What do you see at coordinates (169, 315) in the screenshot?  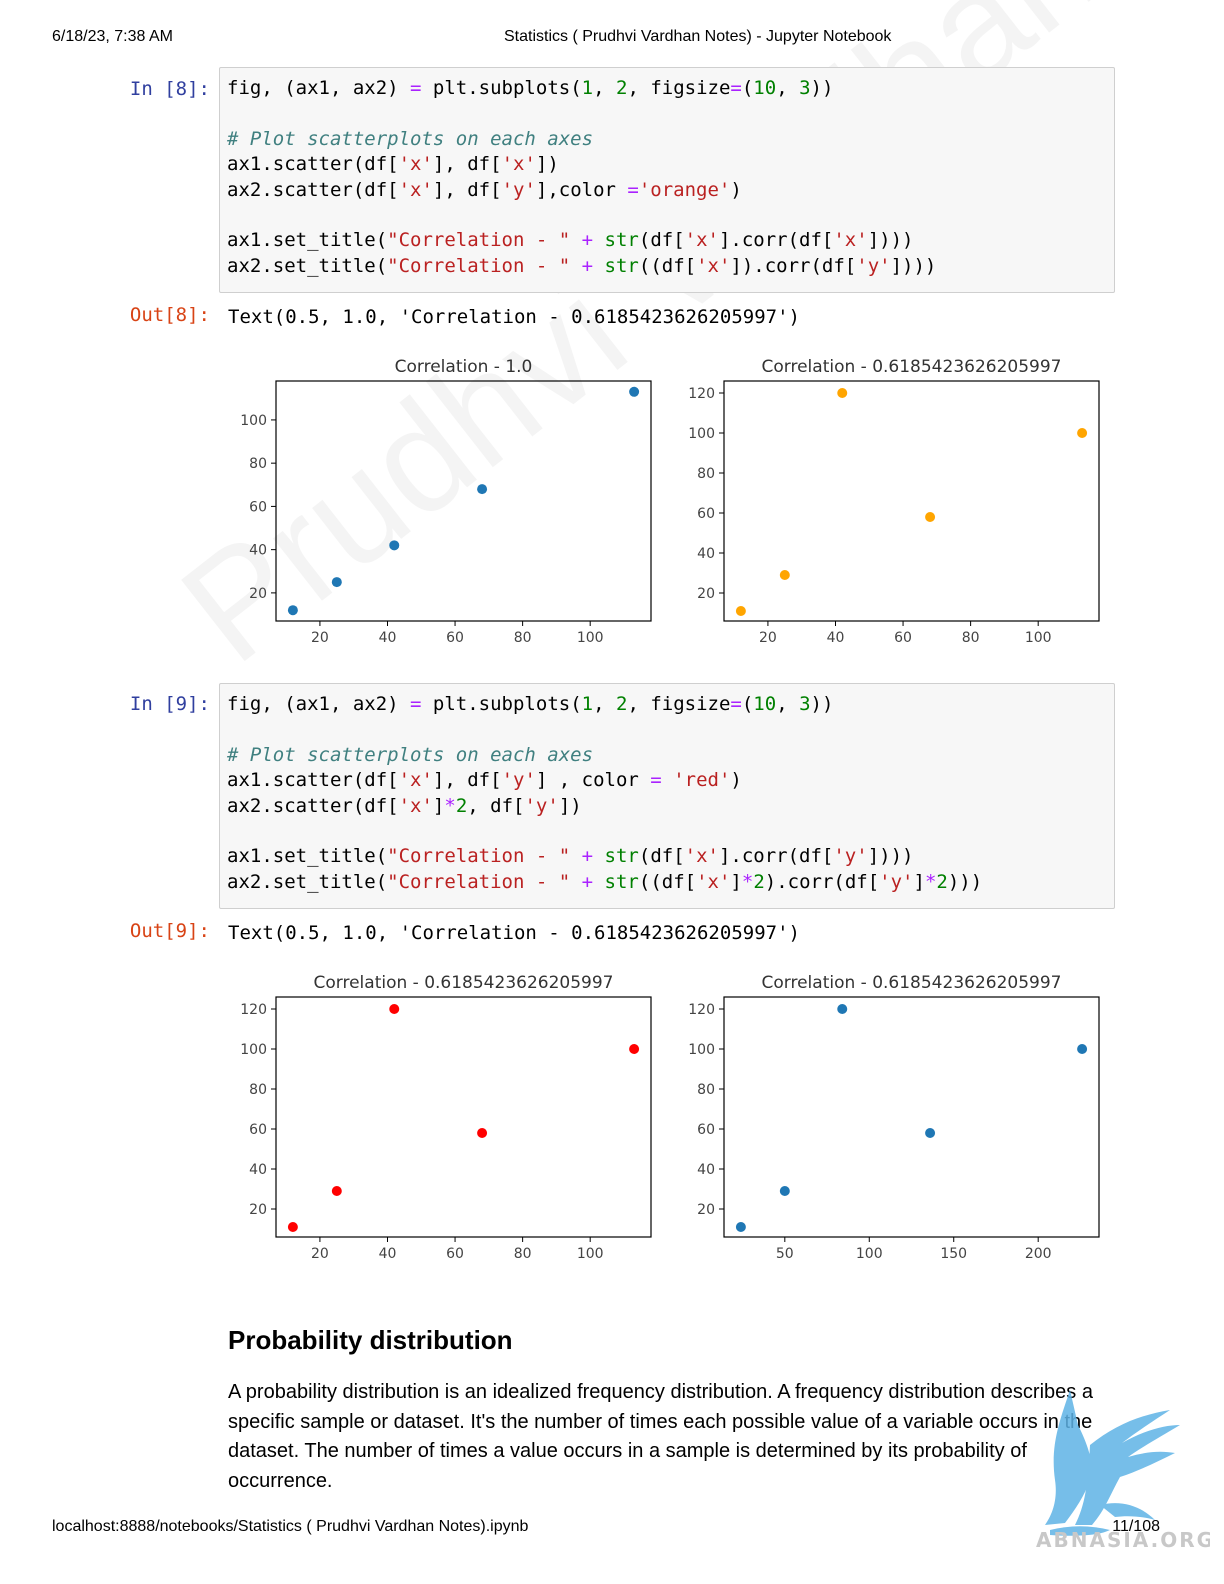 I see `out-prompt-8: Out[8]:` at bounding box center [169, 315].